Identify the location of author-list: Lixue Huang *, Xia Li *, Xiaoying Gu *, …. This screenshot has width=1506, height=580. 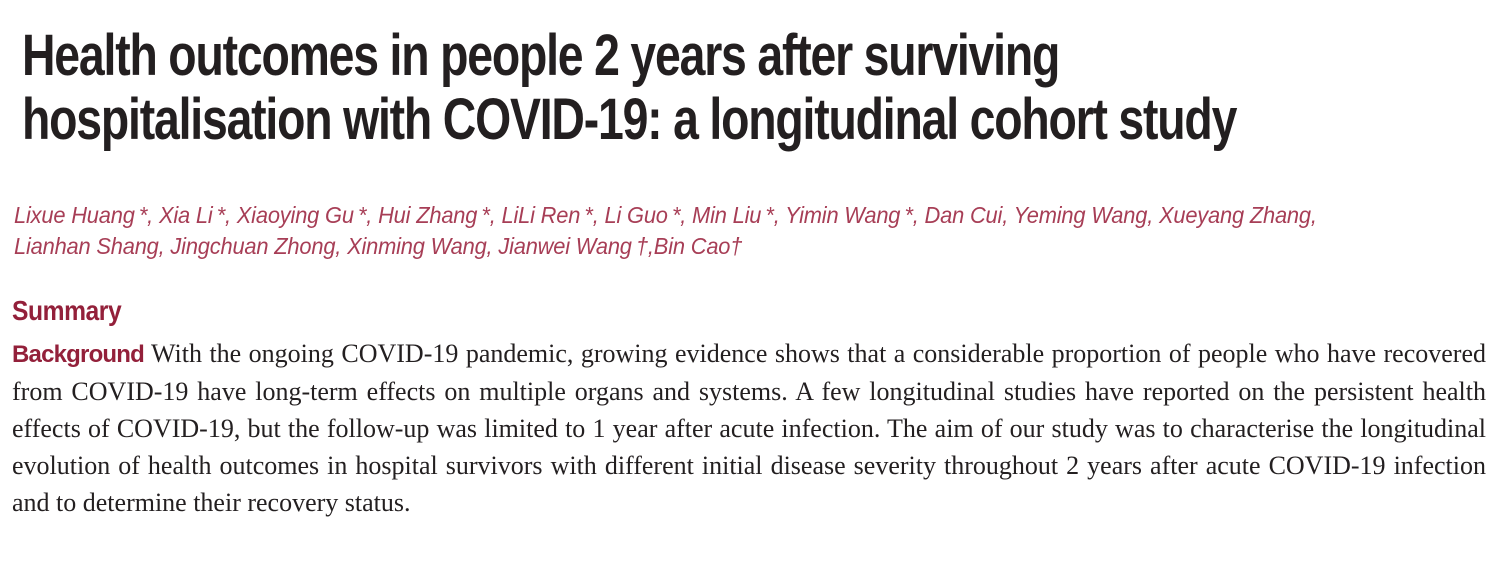
(750, 231).